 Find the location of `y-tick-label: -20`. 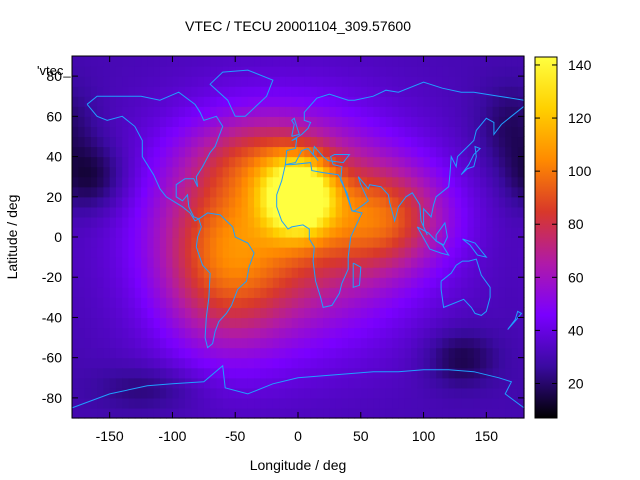

y-tick-label: -20 is located at coordinates (52, 277).